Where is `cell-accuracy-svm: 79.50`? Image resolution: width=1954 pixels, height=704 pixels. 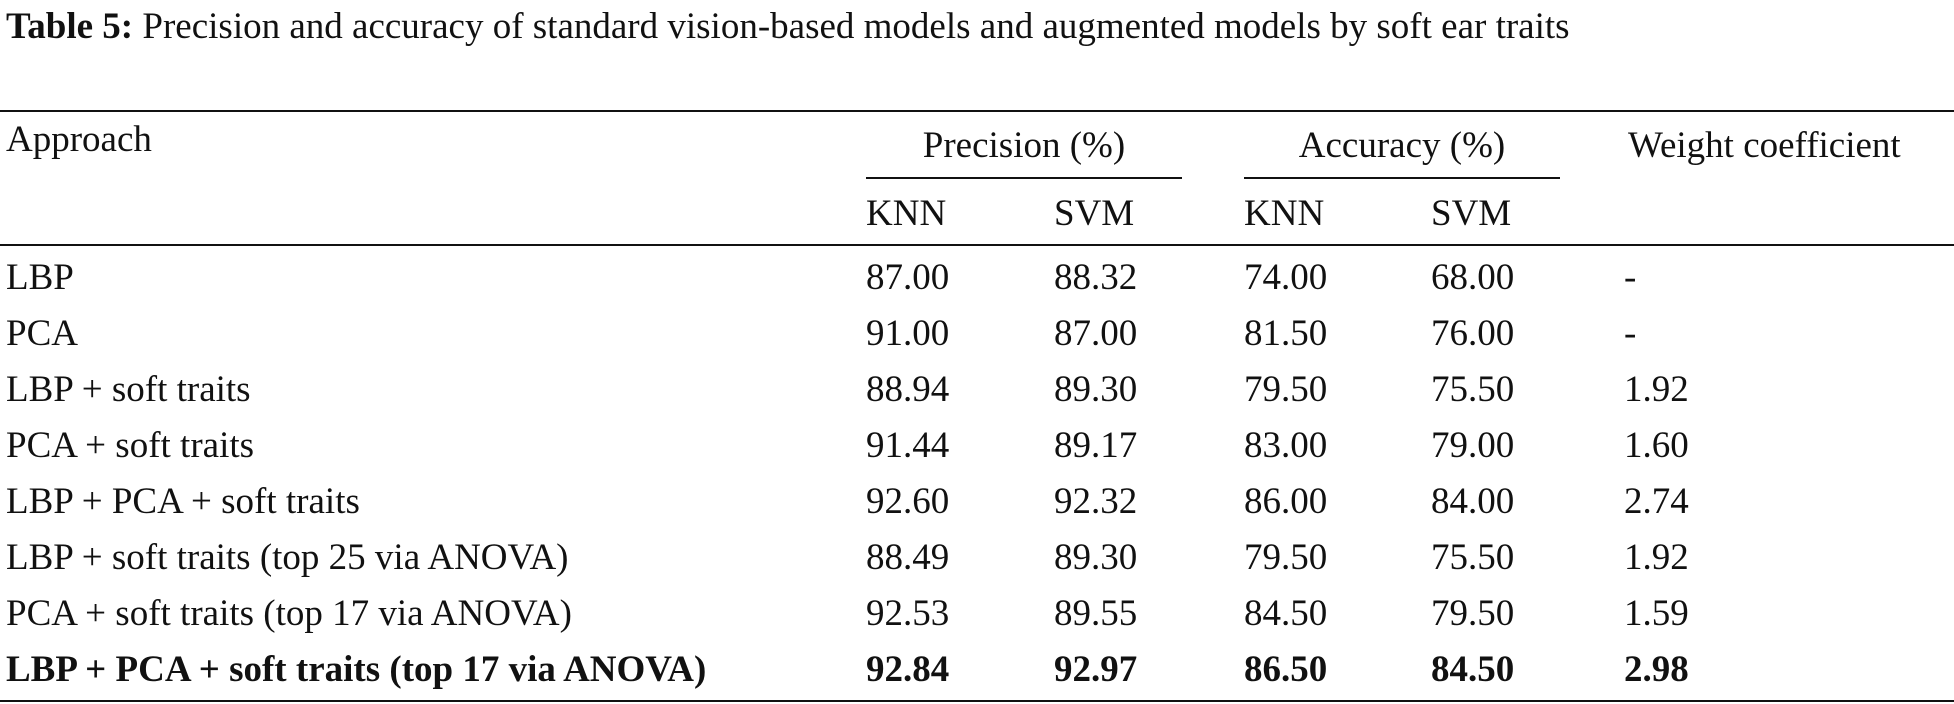 cell-accuracy-svm: 79.50 is located at coordinates (1473, 613).